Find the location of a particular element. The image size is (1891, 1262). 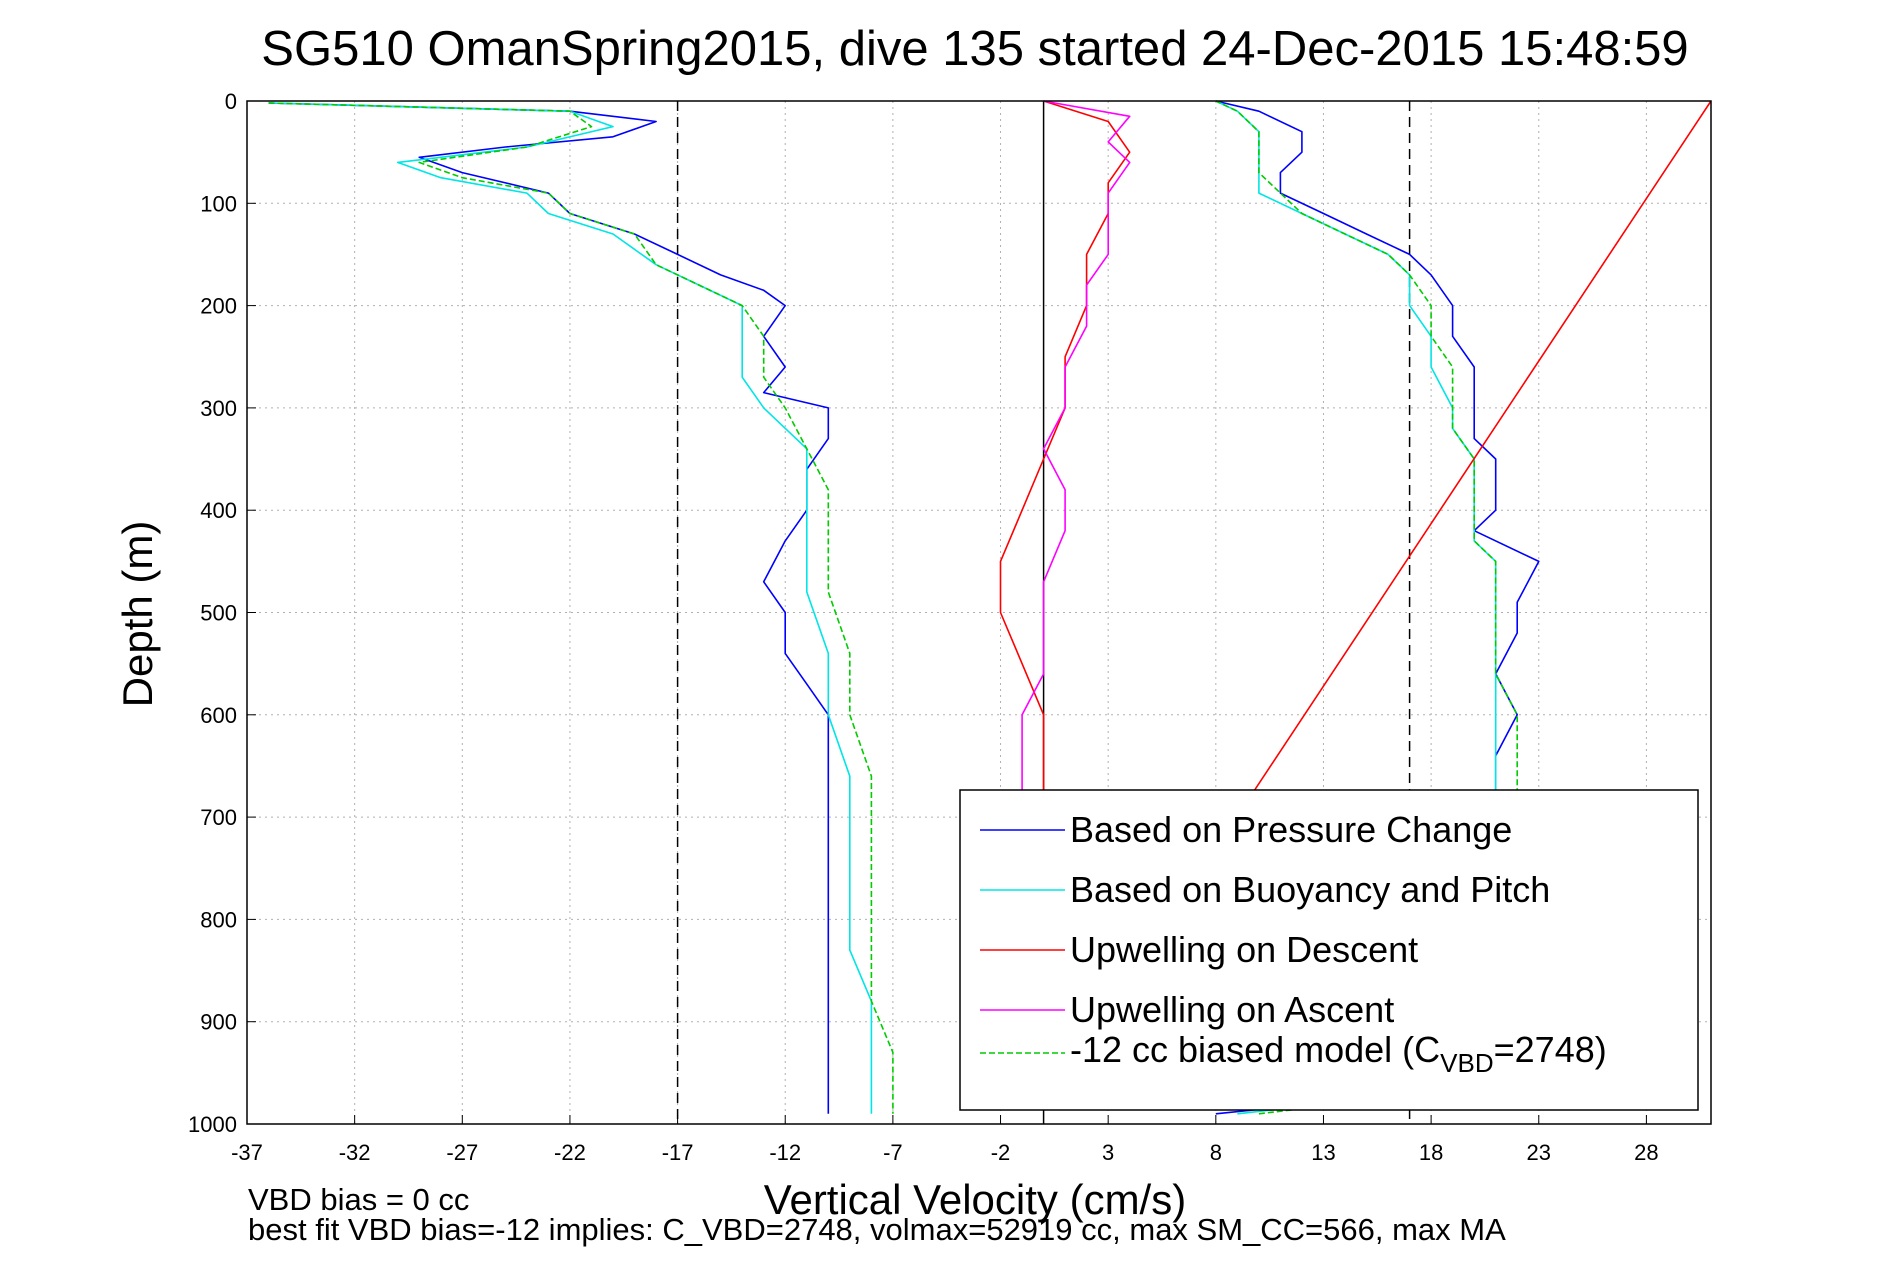

x-tick-label: -17 is located at coordinates (678, 1152).